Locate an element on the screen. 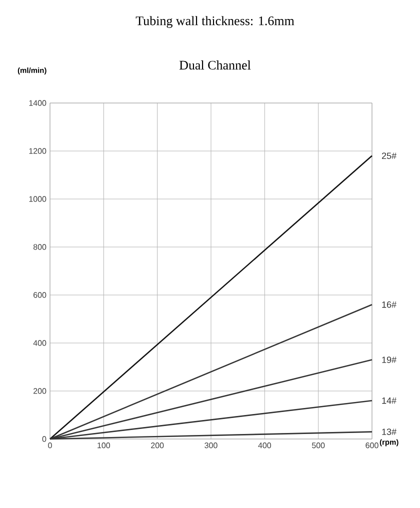 The image size is (420, 508). series-label: 19# is located at coordinates (389, 359).